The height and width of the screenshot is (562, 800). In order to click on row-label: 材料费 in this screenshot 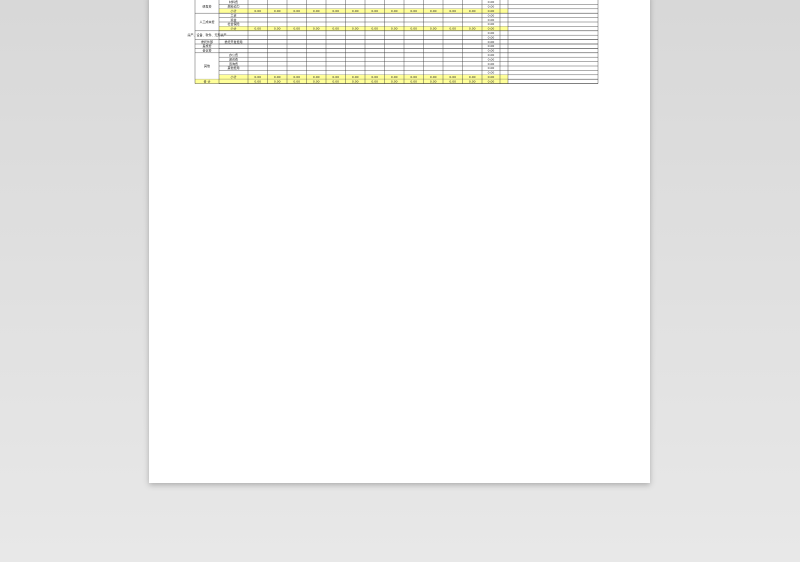, I will do `click(233, 2)`.